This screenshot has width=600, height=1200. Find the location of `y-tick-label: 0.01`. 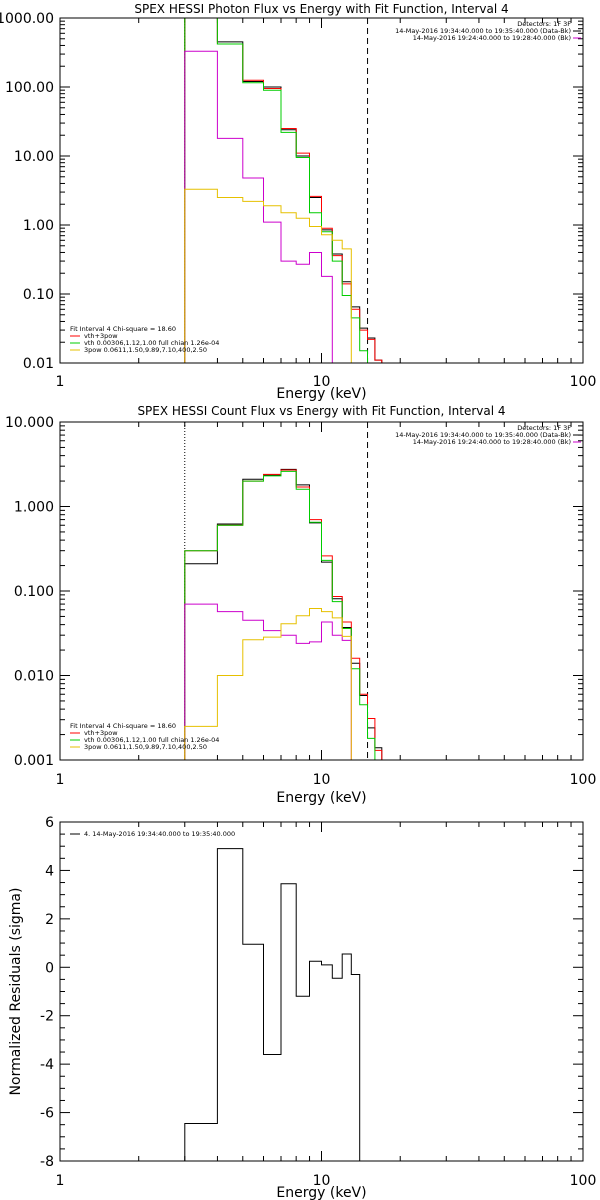

y-tick-label: 0.01 is located at coordinates (38, 364).